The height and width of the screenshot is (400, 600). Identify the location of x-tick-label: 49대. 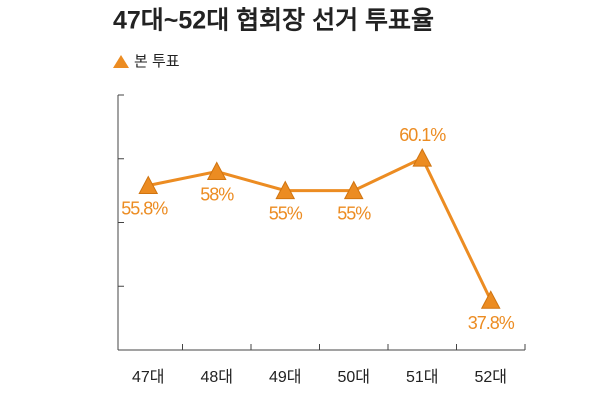
(285, 377).